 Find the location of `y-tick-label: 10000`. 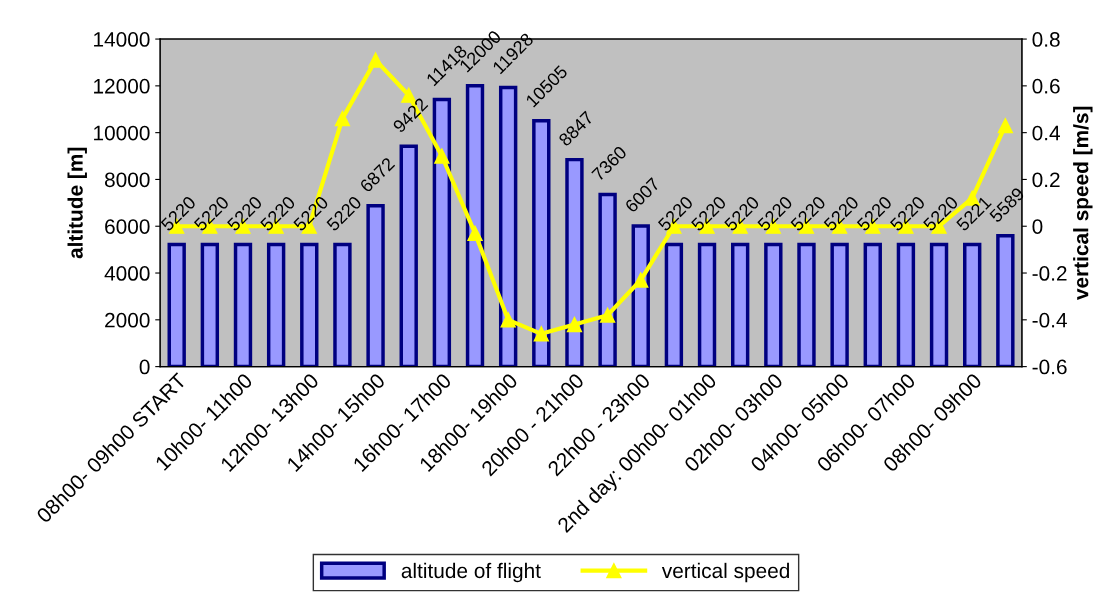

y-tick-label: 10000 is located at coordinates (122, 133).